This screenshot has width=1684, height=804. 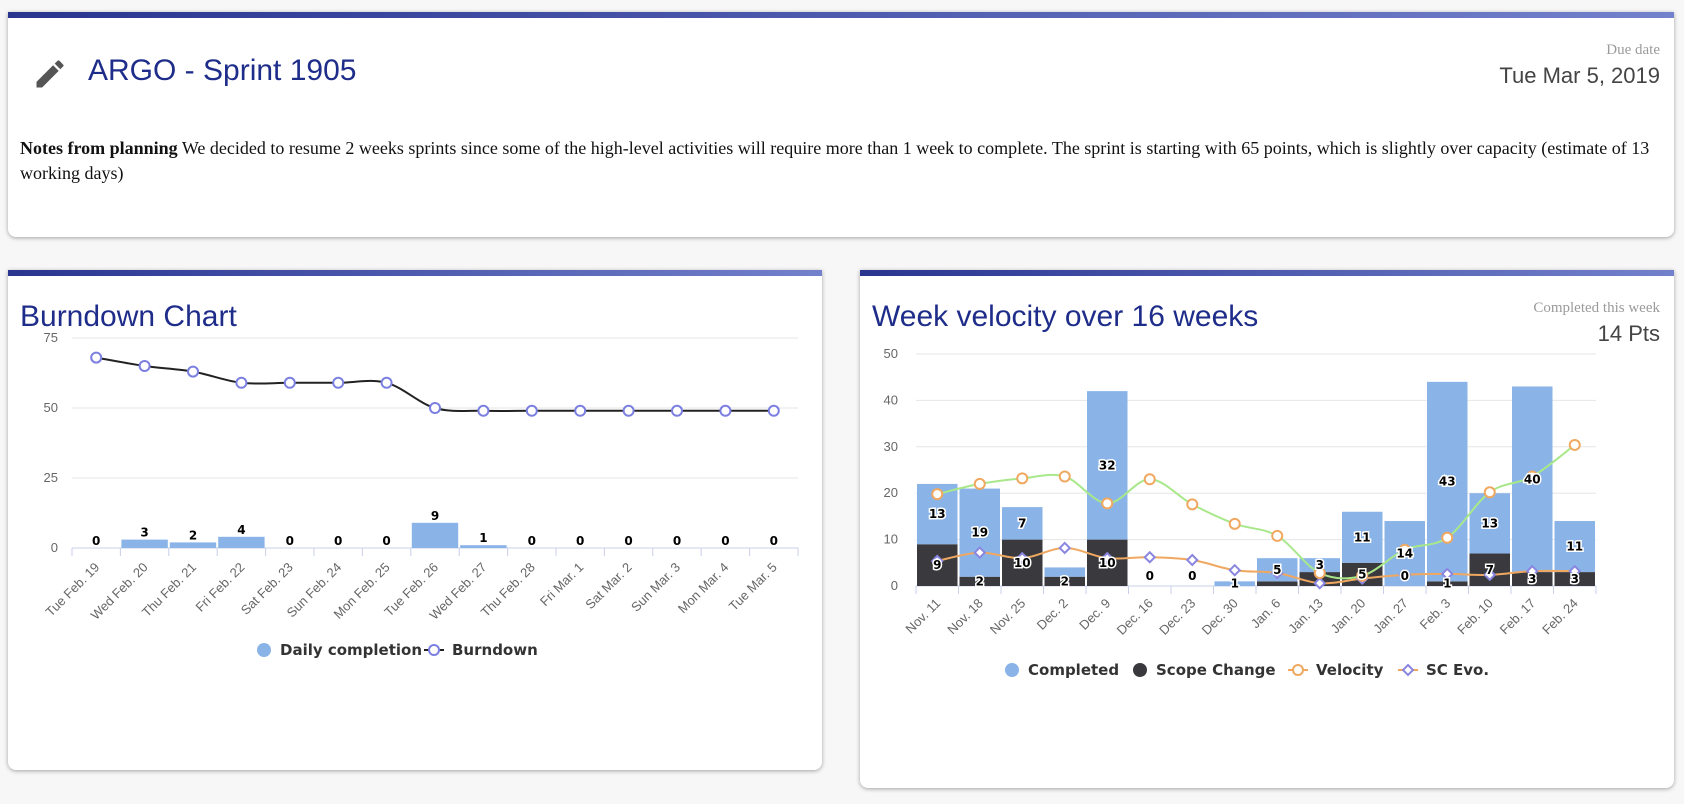 I want to click on velocity-x-tick: Dec. 23, so click(x=1177, y=617).